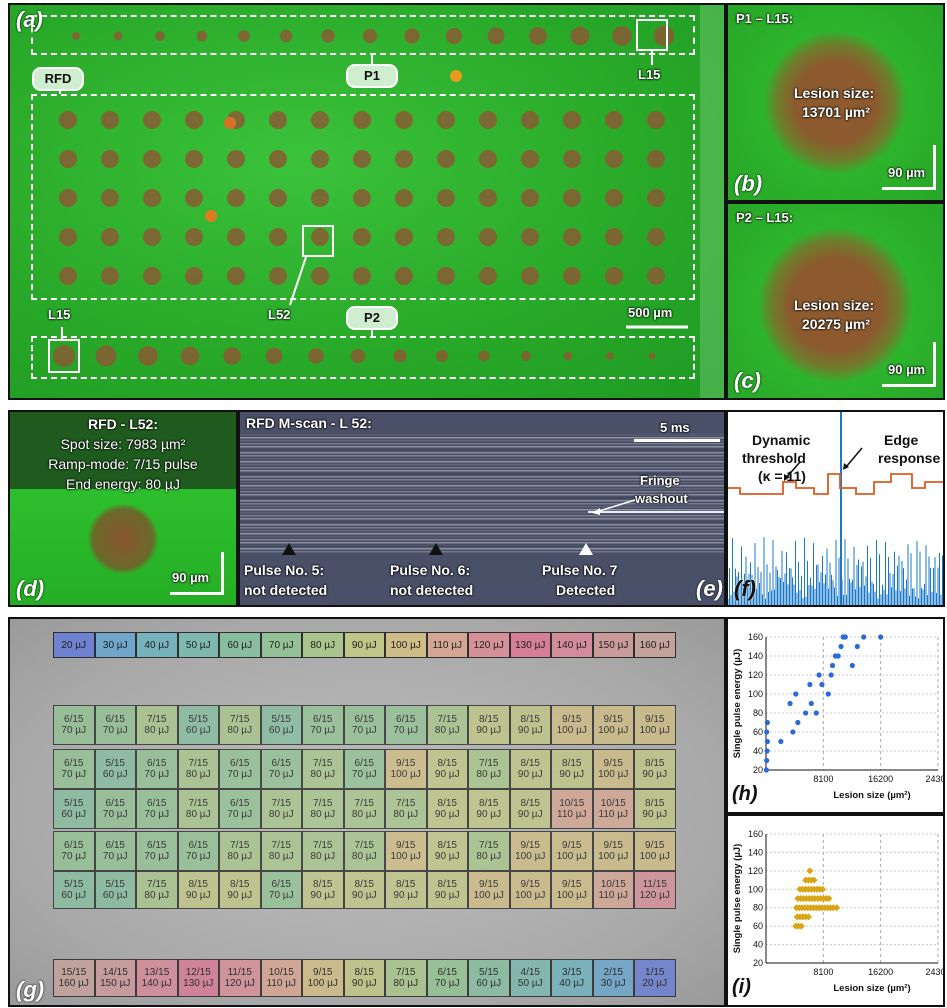  I want to click on panel-e-label: (e), so click(709, 588).